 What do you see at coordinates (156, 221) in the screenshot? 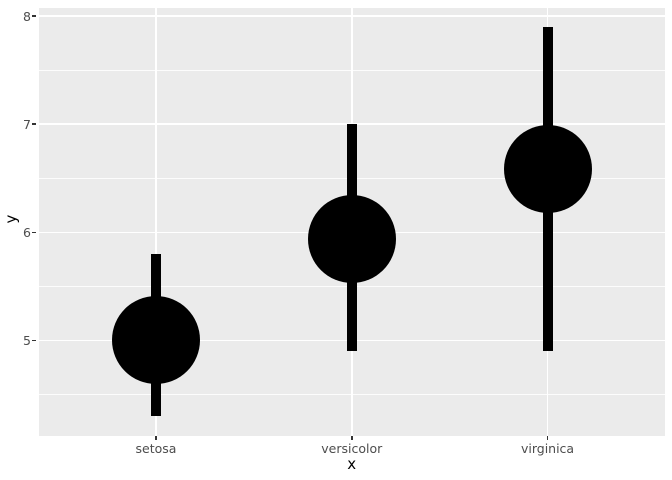
I see `gridline-major-vertical` at bounding box center [156, 221].